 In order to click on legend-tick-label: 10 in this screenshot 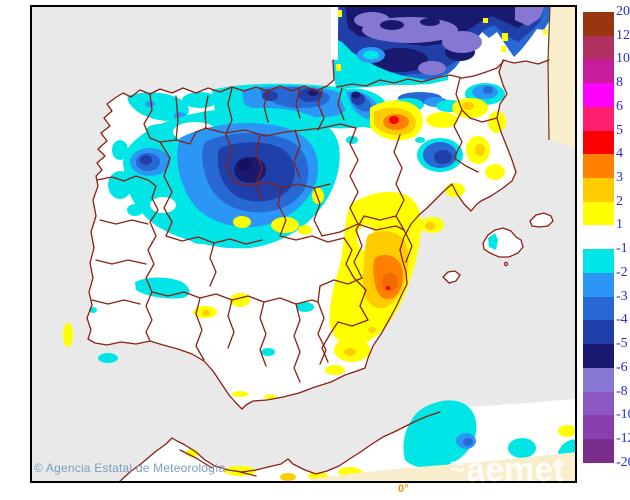, I will do `click(623, 59)`.